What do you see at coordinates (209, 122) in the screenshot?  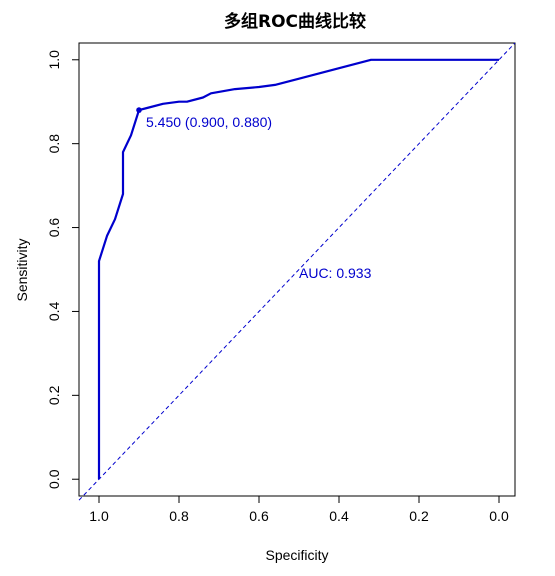 I see `best-threshold-label: 5.450 (0.900, 0.880)` at bounding box center [209, 122].